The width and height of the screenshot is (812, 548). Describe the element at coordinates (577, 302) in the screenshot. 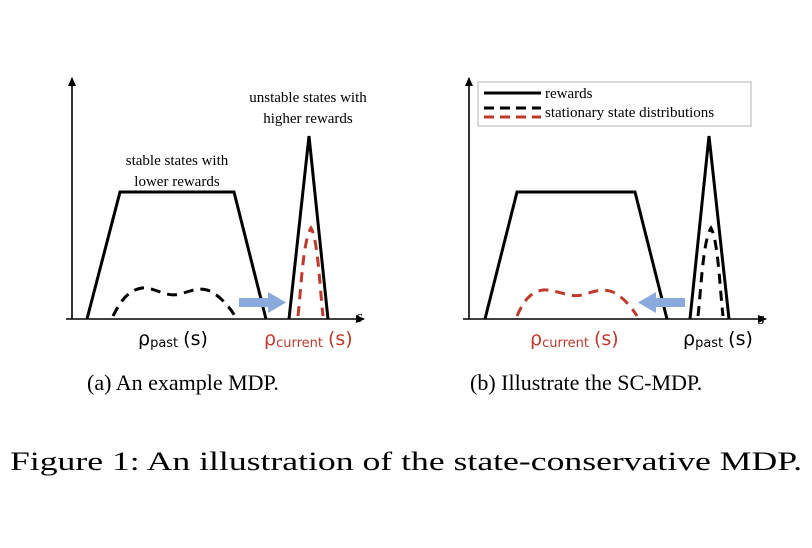

I see `panel-b-current-distribution` at that location.